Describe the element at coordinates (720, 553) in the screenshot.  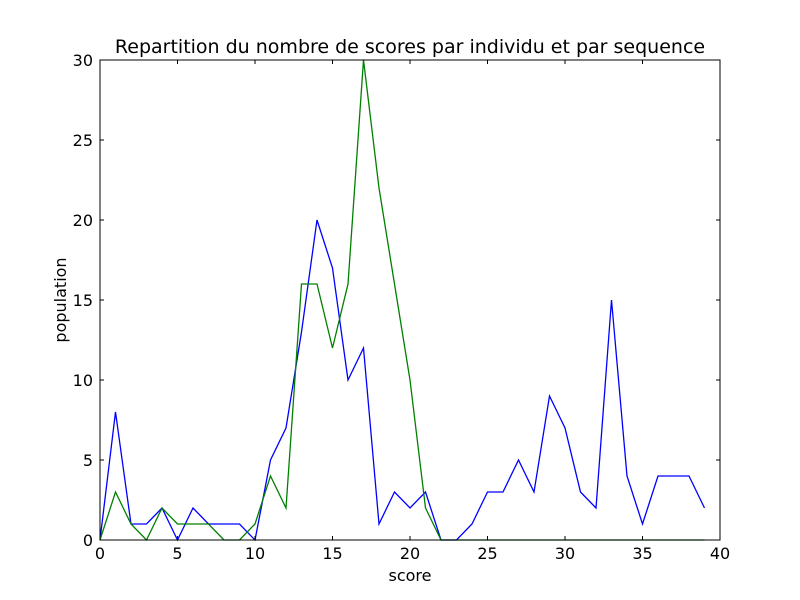
I see `x-tick-label: 40` at that location.